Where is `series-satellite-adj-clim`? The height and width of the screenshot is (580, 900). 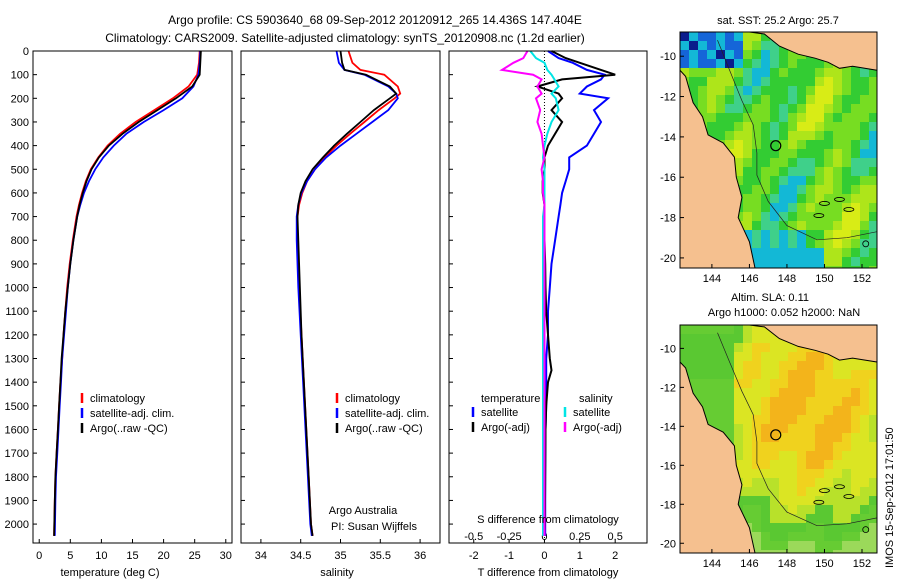
series-satellite-adj-clim is located at coordinates (347, 293).